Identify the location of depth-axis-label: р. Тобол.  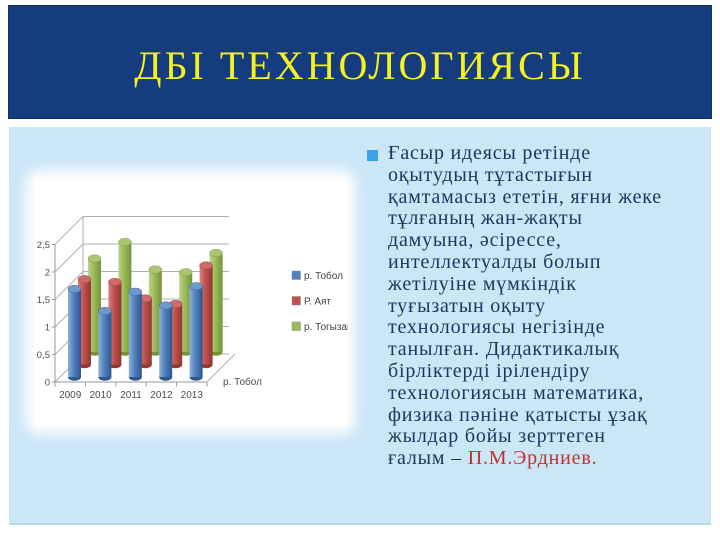
(242, 382).